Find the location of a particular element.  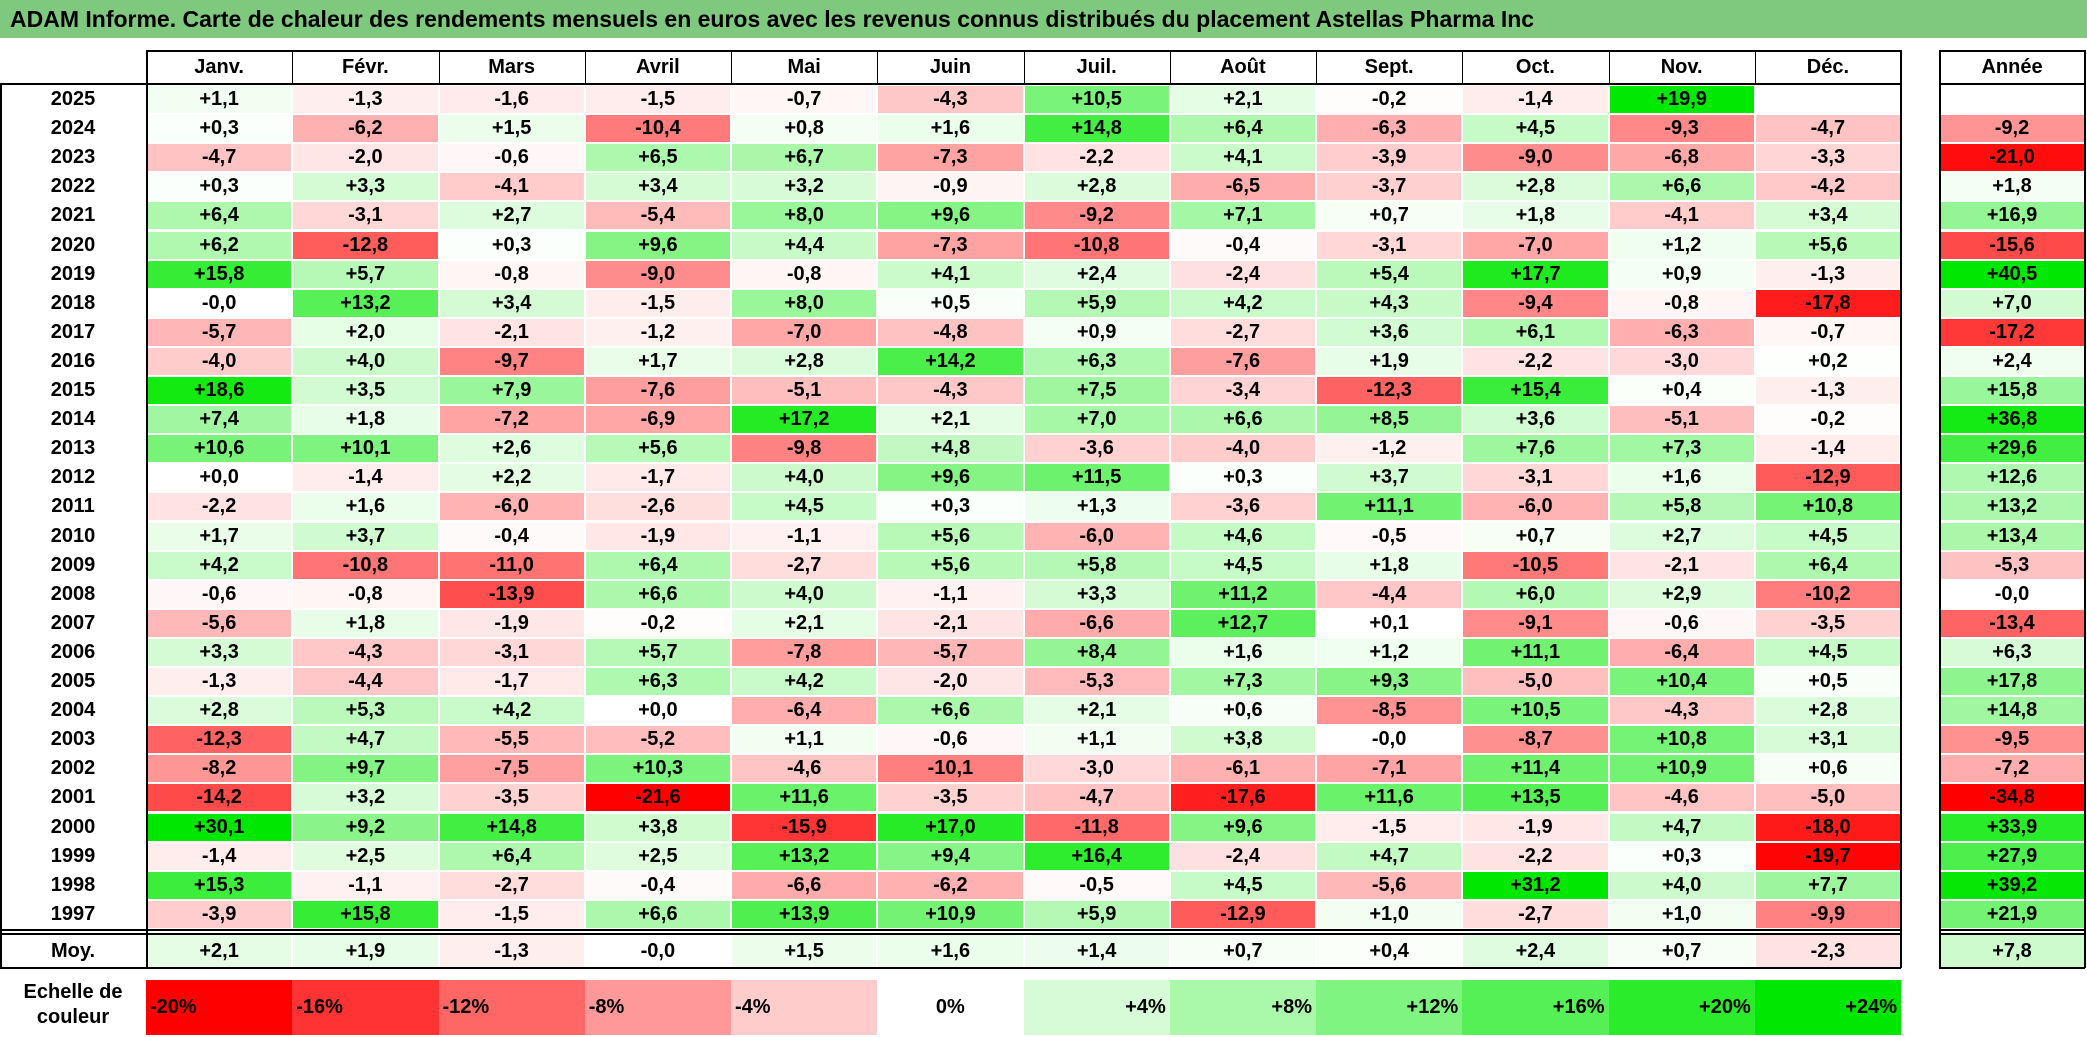

heat-cell: -5,5 is located at coordinates (511, 740).